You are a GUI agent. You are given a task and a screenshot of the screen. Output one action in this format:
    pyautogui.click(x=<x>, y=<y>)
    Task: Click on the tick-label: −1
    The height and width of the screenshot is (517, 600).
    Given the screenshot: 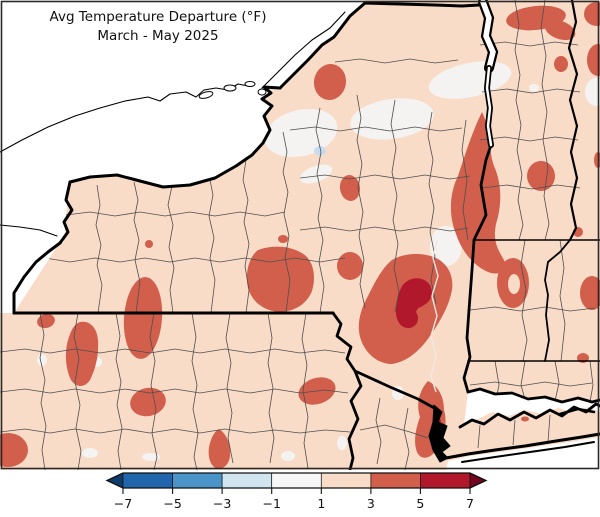 What is the action you would take?
    pyautogui.click(x=271, y=503)
    